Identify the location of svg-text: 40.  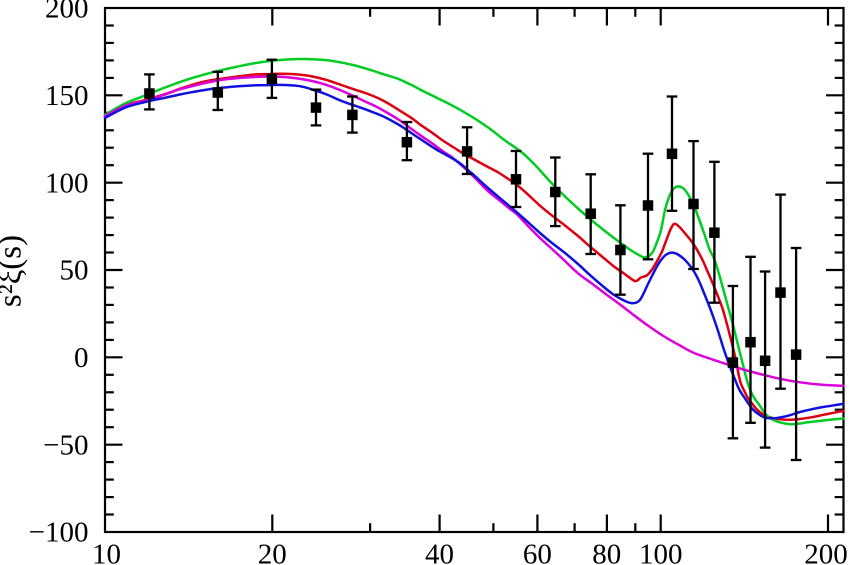
(439, 551).